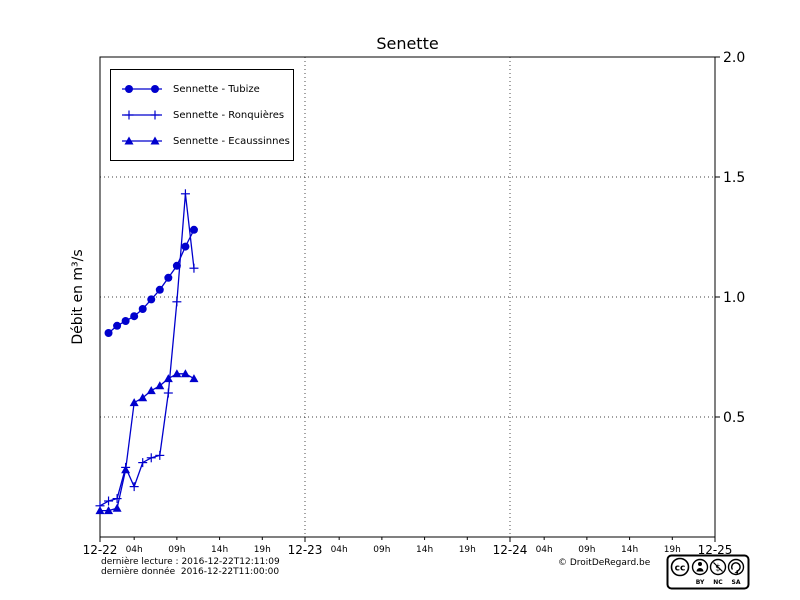 This screenshot has width=800, height=600. What do you see at coordinates (734, 298) in the screenshot?
I see `y-tick-label: 1.0` at bounding box center [734, 298].